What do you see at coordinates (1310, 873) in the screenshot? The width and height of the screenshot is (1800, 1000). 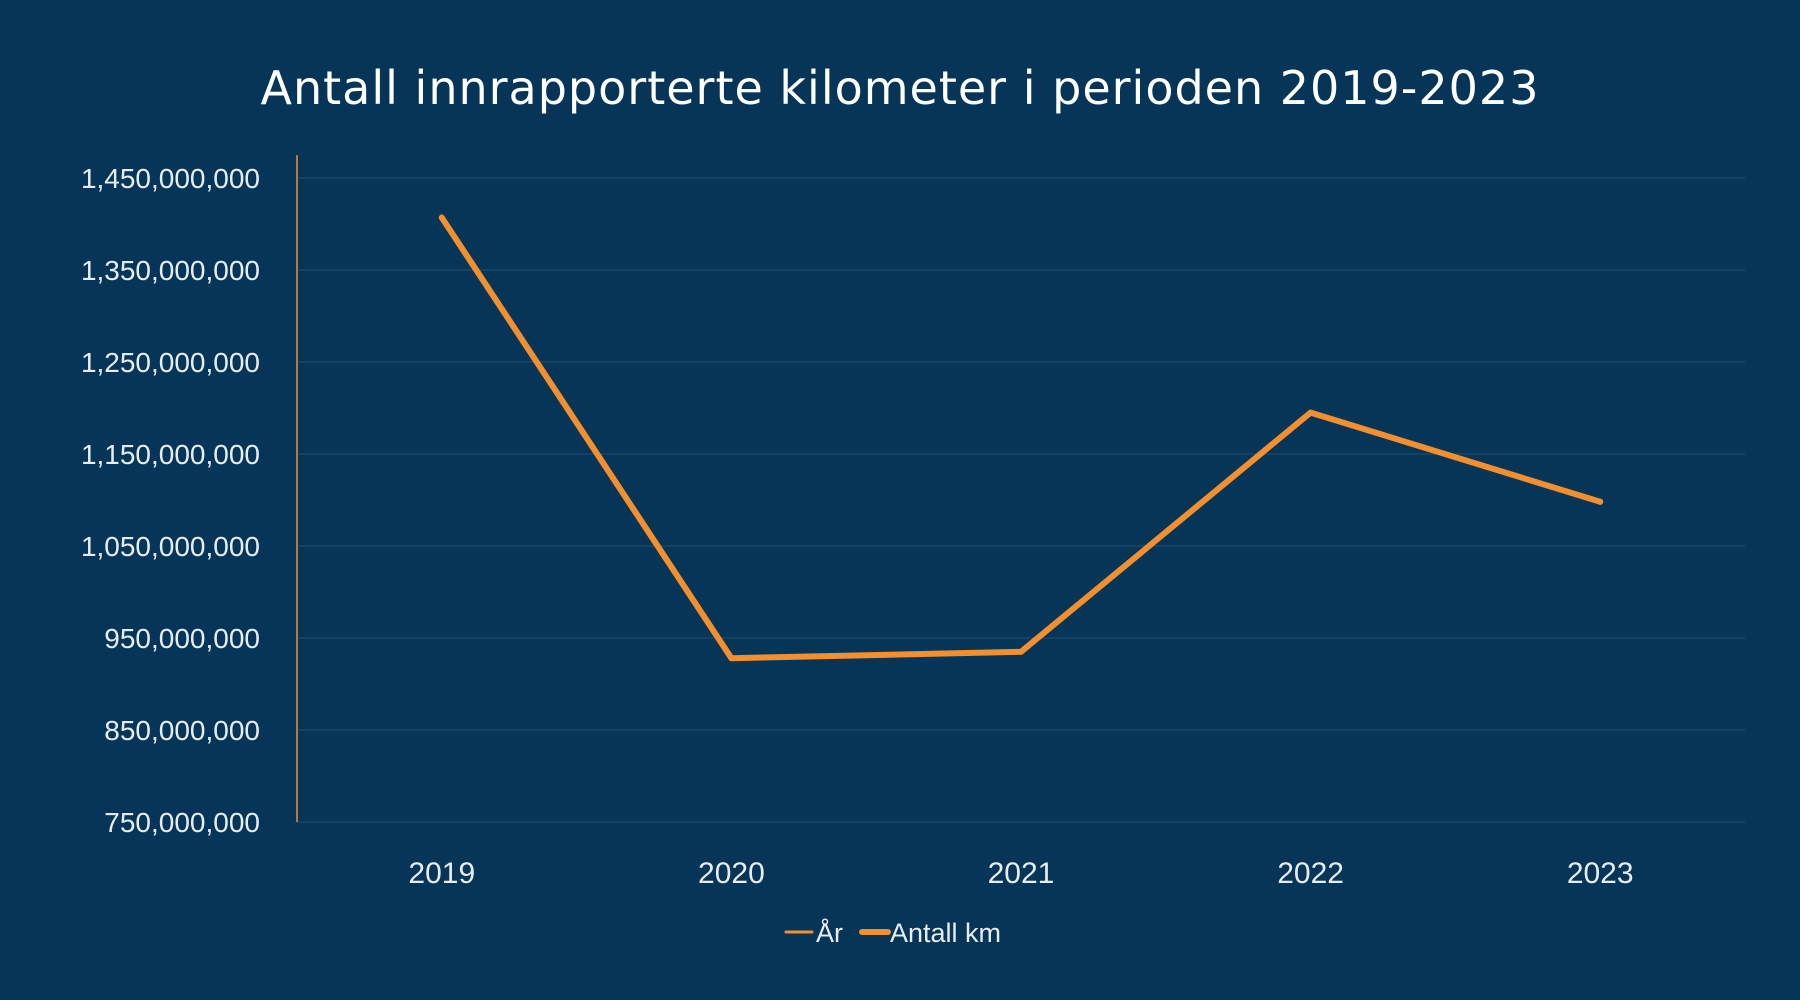 I see `x-tick-label: 2022` at bounding box center [1310, 873].